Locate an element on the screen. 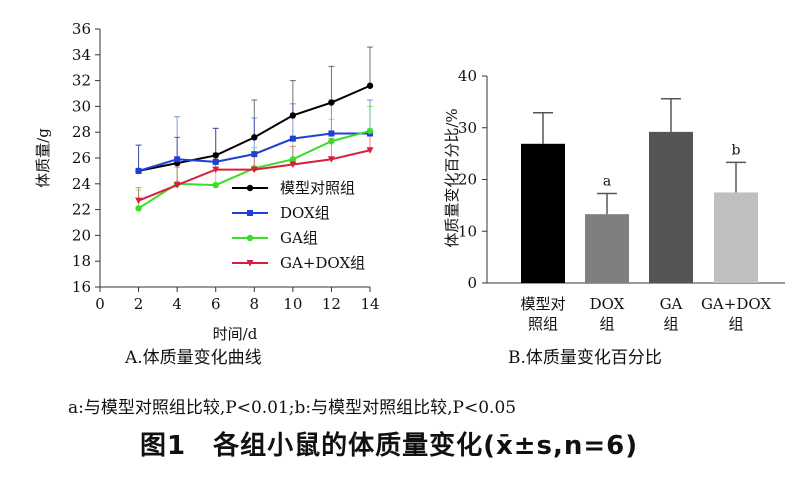 This screenshot has width=800, height=482. y-tick-label: 0 is located at coordinates (472, 283).